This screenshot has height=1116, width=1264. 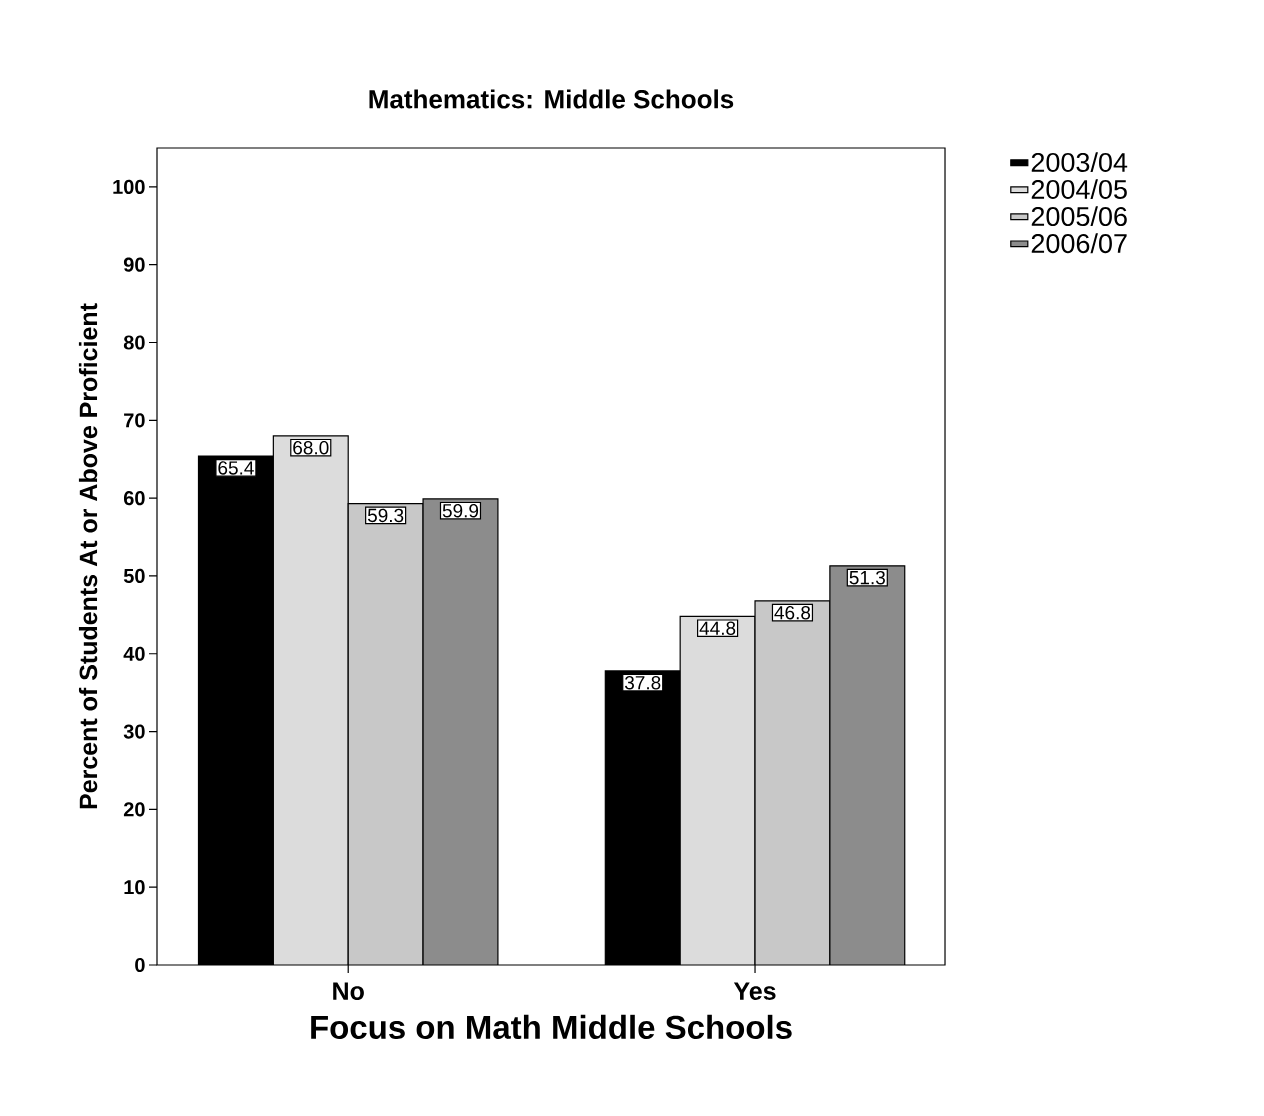 What do you see at coordinates (754, 991) in the screenshot?
I see `x-tick-label: Yes` at bounding box center [754, 991].